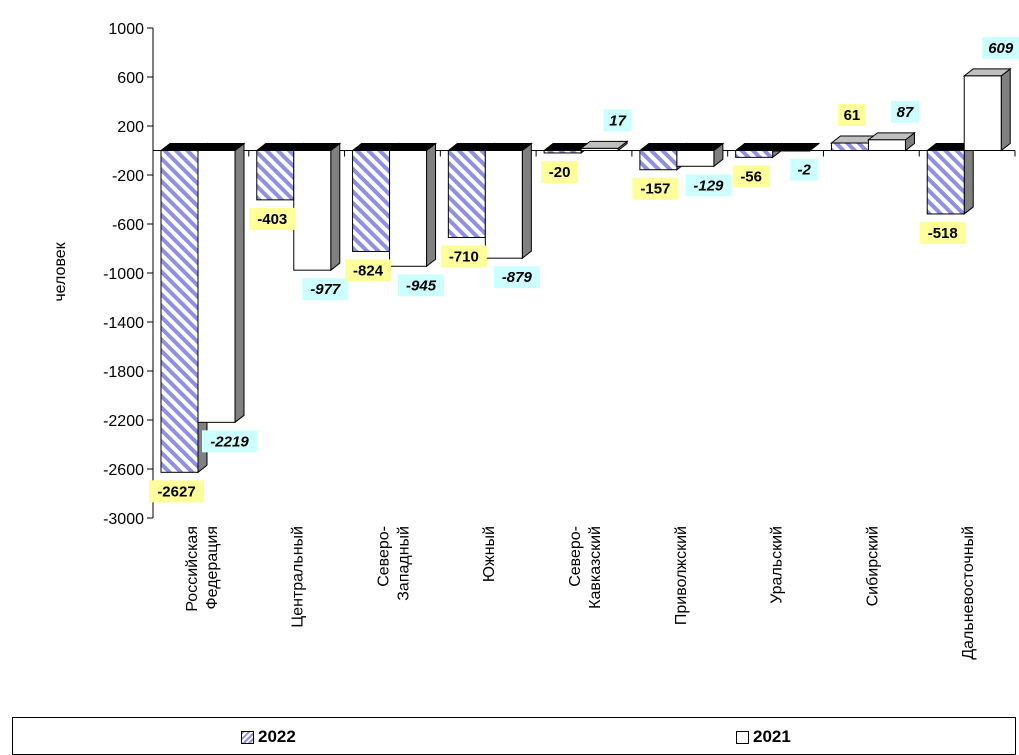 Image resolution: width=1019 pixels, height=755 pixels. What do you see at coordinates (123, 274) in the screenshot?
I see `y-tick-label: -1000` at bounding box center [123, 274].